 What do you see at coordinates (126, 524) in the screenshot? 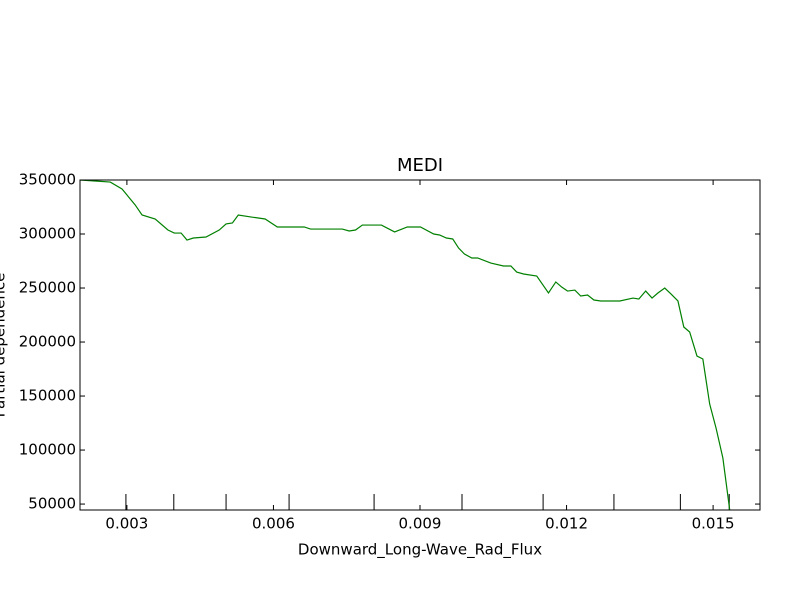
I see `x-tick-label: 0.003` at bounding box center [126, 524].